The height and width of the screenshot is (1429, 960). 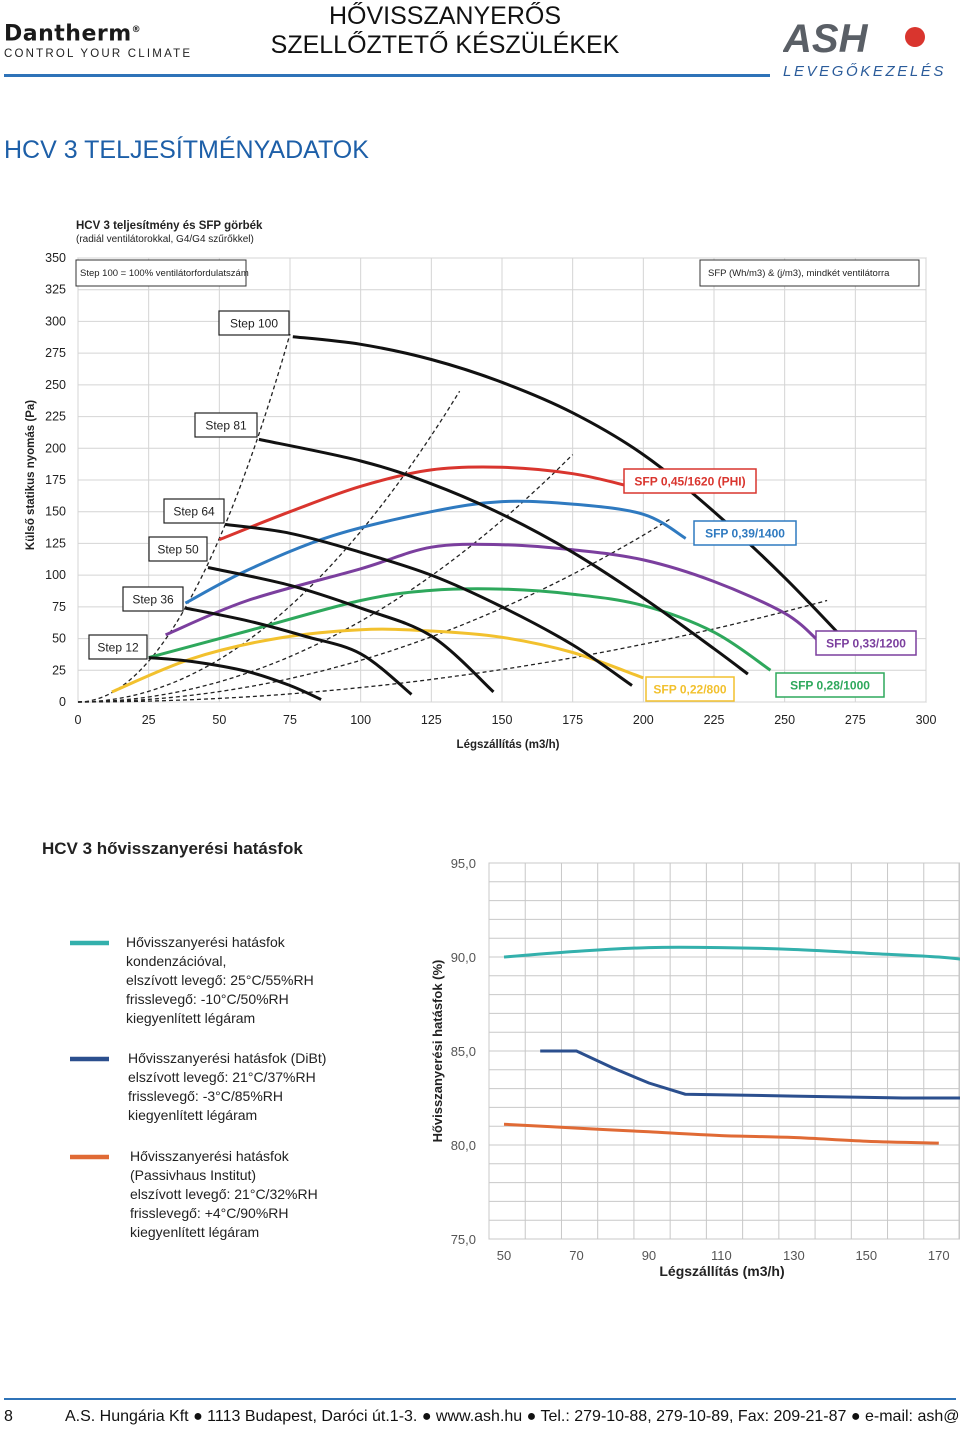 I want to click on ash-logo: ASH LEVEGŐKEZELÉS, so click(x=869, y=48).